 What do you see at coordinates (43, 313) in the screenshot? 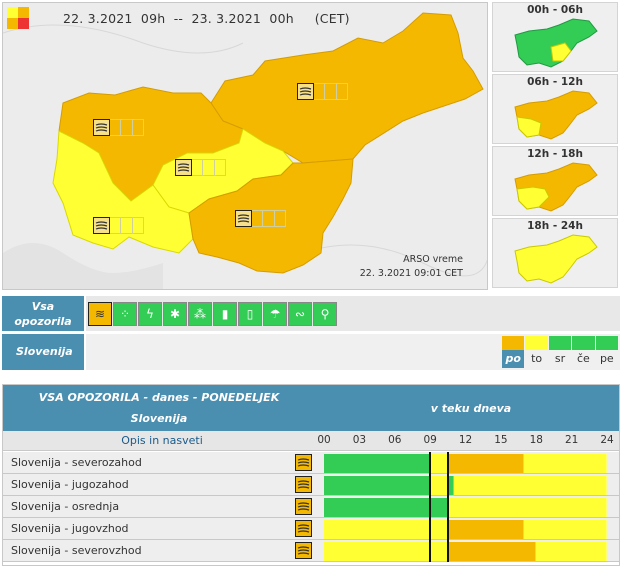
I see `all-warnings-label: Vsa opozorila` at bounding box center [43, 313].